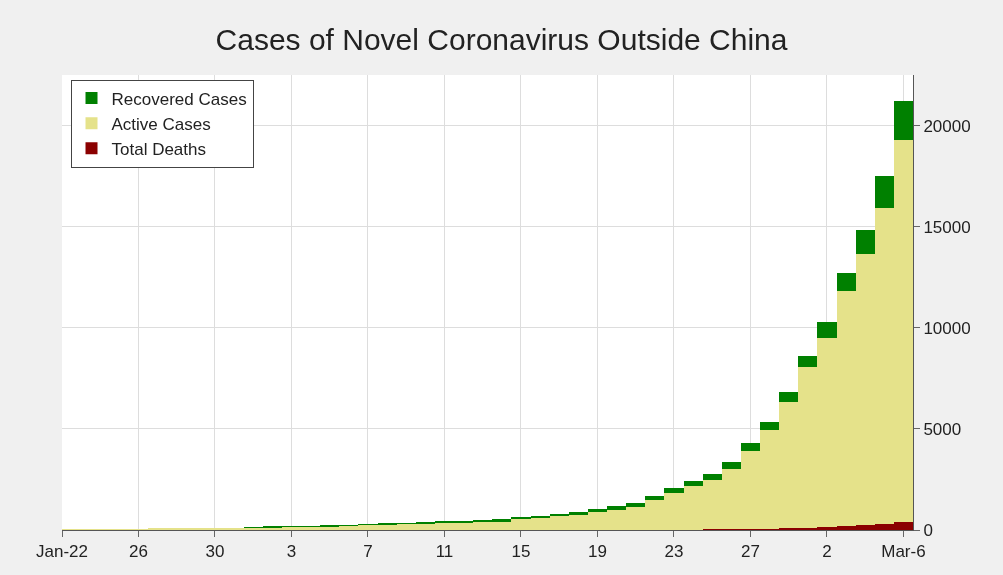 This screenshot has height=575, width=1003. I want to click on x-tick-label: 26, so click(138, 552).